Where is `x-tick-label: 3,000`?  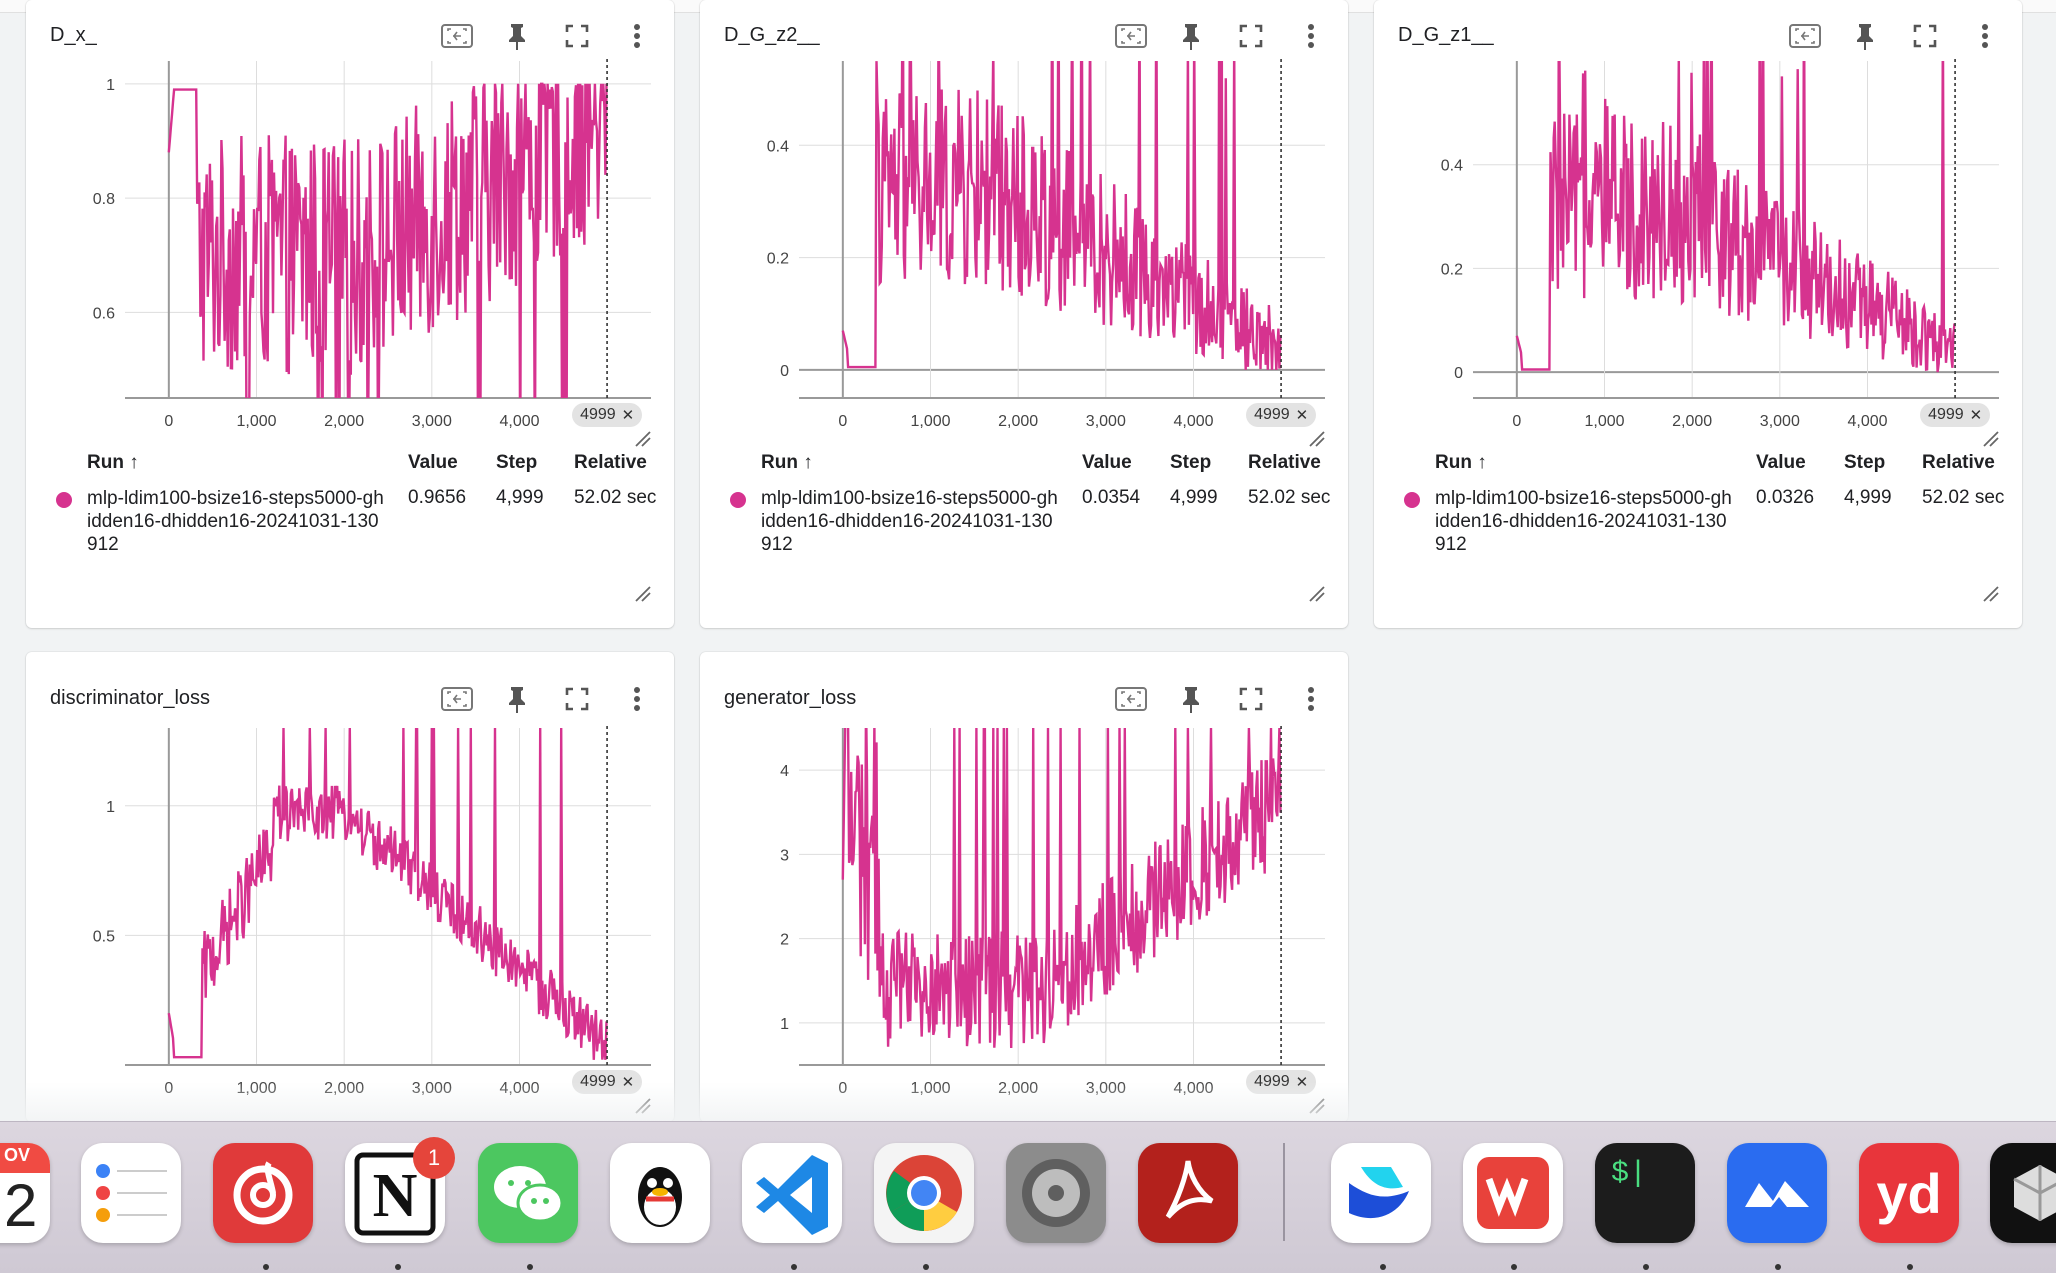
x-tick-label: 3,000 is located at coordinates (432, 421).